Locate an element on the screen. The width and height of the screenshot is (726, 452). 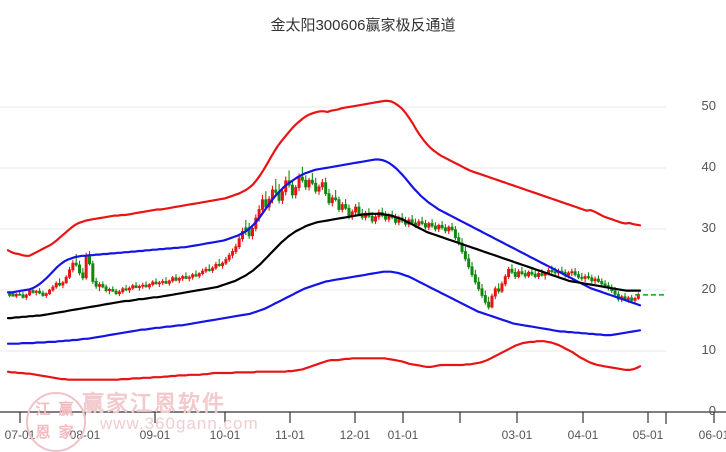
page-title: 金太阳300606赢家极反通道 is located at coordinates (363, 25).